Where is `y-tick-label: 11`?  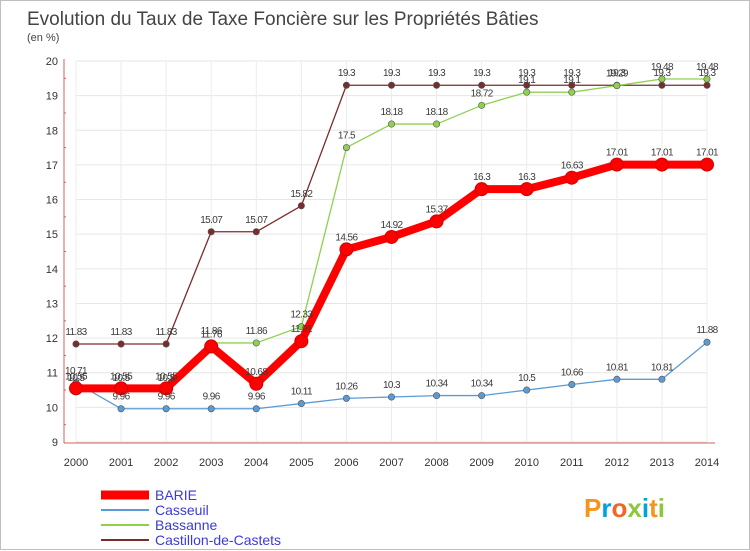
y-tick-label: 11 is located at coordinates (52, 374).